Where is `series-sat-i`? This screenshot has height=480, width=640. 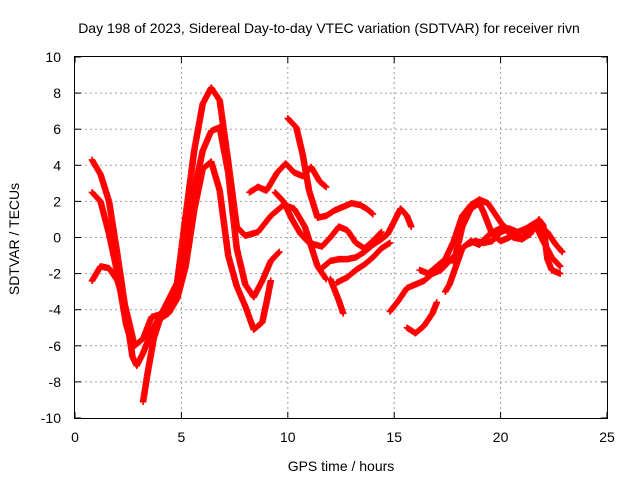 series-sat-i is located at coordinates (363, 262).